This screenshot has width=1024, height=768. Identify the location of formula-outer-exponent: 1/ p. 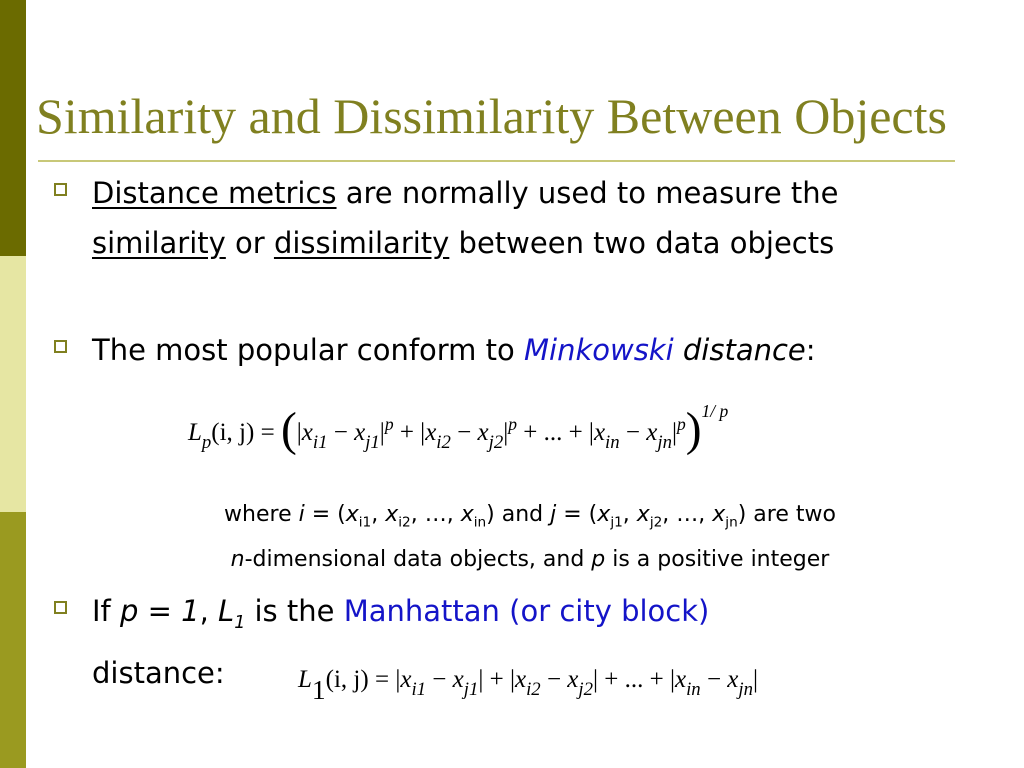
(715, 411).